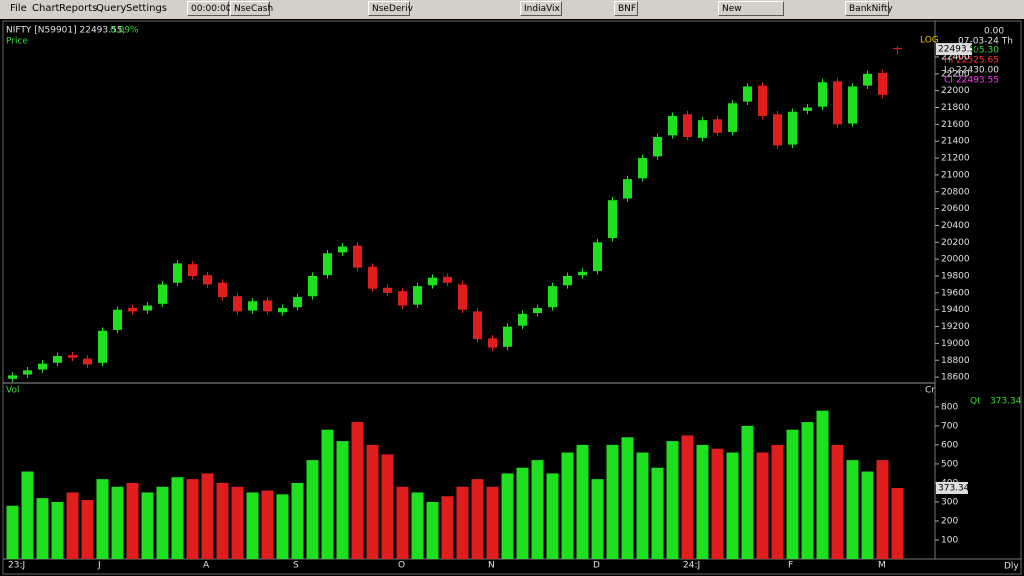  I want to click on info-value: 22493.55, so click(977, 81).